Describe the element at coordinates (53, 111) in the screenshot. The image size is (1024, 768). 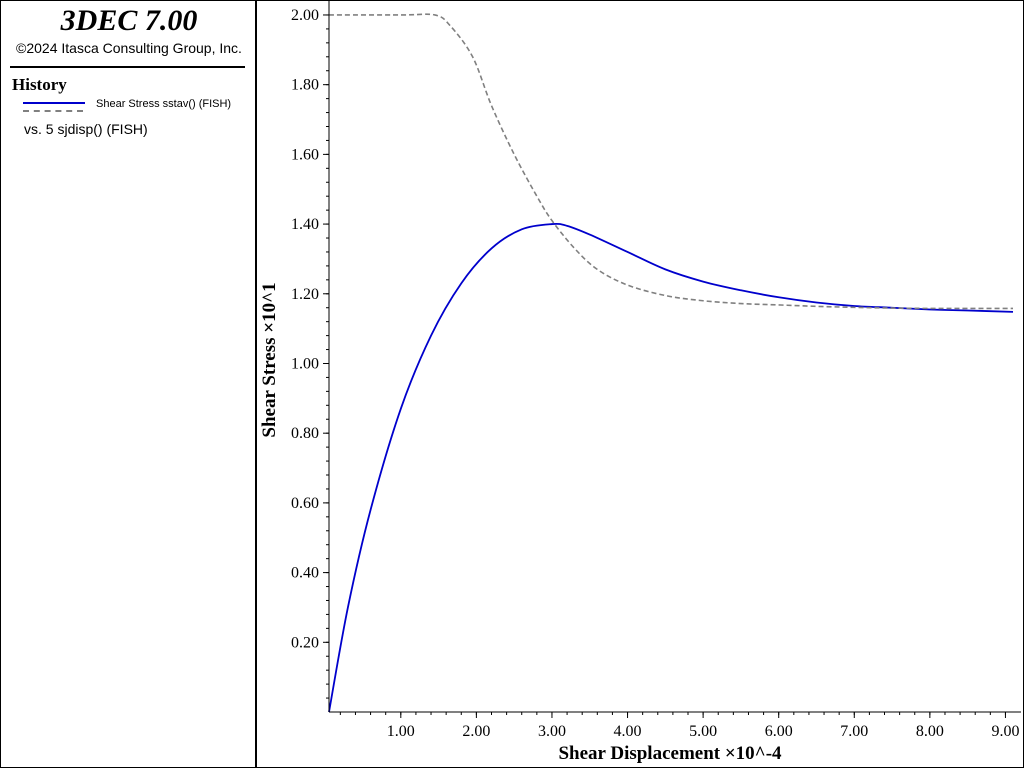
I see `series-2-swatch` at that location.